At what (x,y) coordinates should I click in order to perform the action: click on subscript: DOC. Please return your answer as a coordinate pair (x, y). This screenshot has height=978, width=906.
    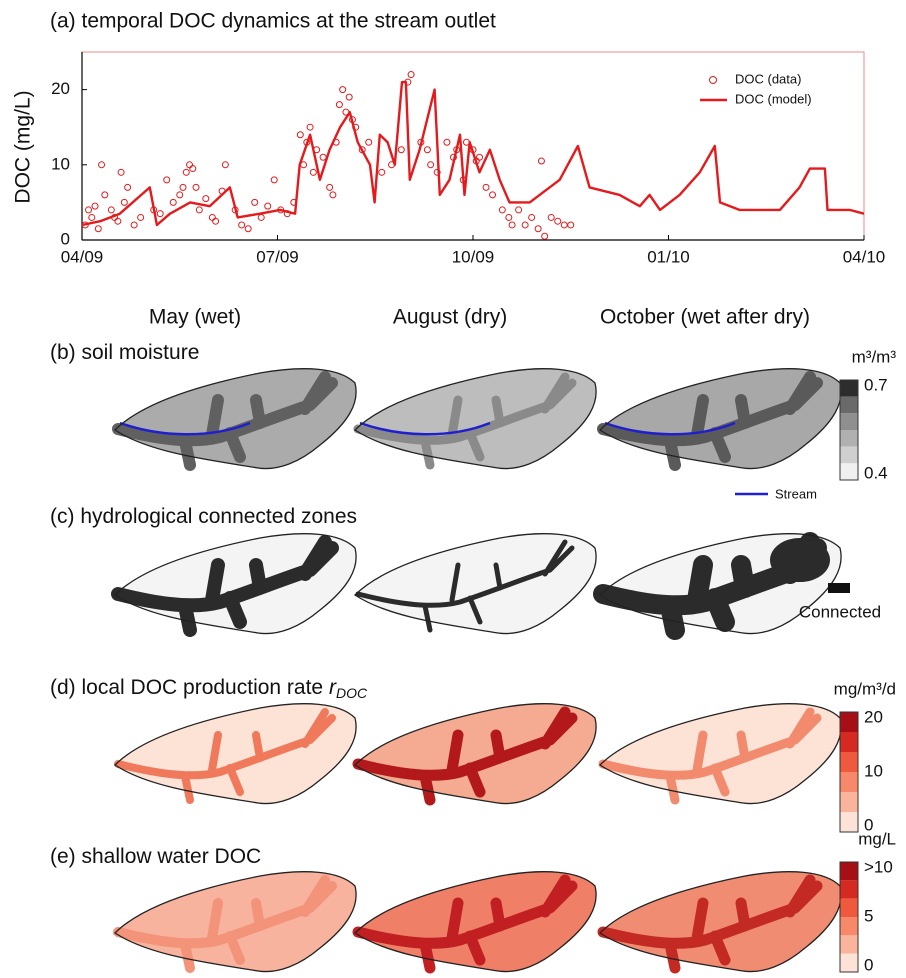
    Looking at the image, I should click on (352, 693).